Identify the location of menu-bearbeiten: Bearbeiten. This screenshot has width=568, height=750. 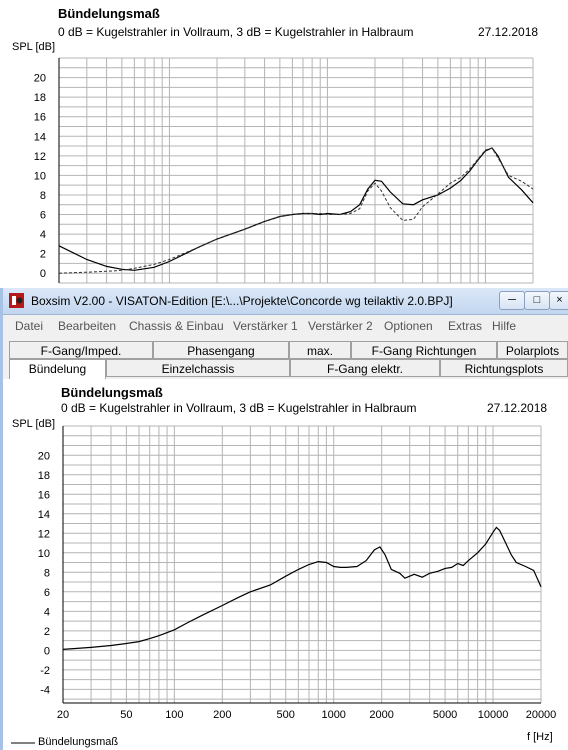
(87, 326).